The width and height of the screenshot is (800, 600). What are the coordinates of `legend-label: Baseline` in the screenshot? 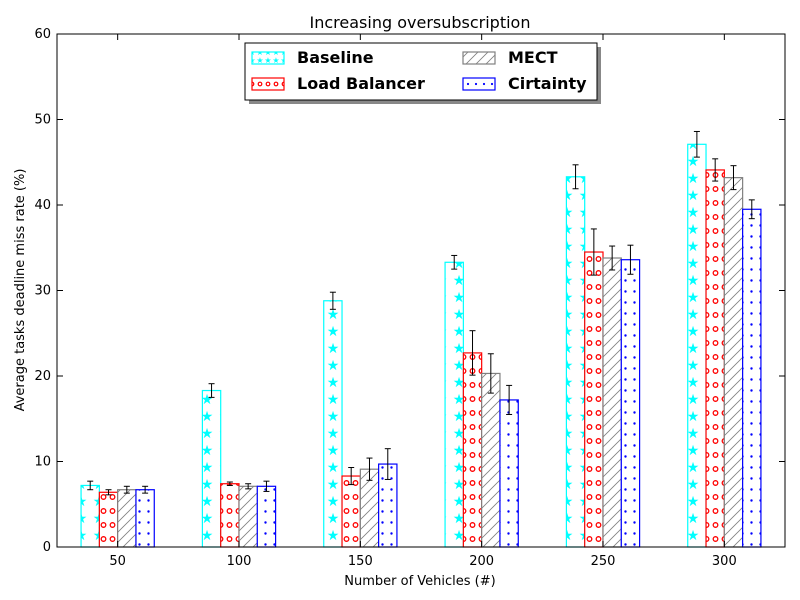 It's located at (335, 57).